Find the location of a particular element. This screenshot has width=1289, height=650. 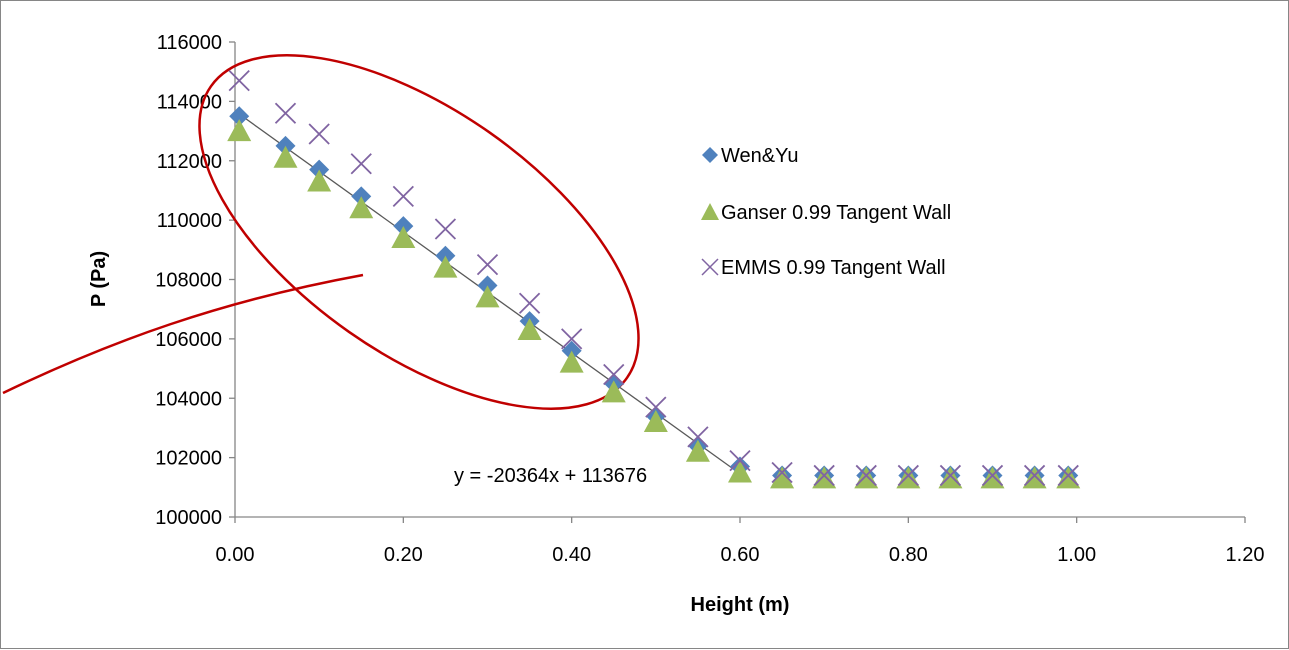

annotation-pointer-line is located at coordinates (183, 334).